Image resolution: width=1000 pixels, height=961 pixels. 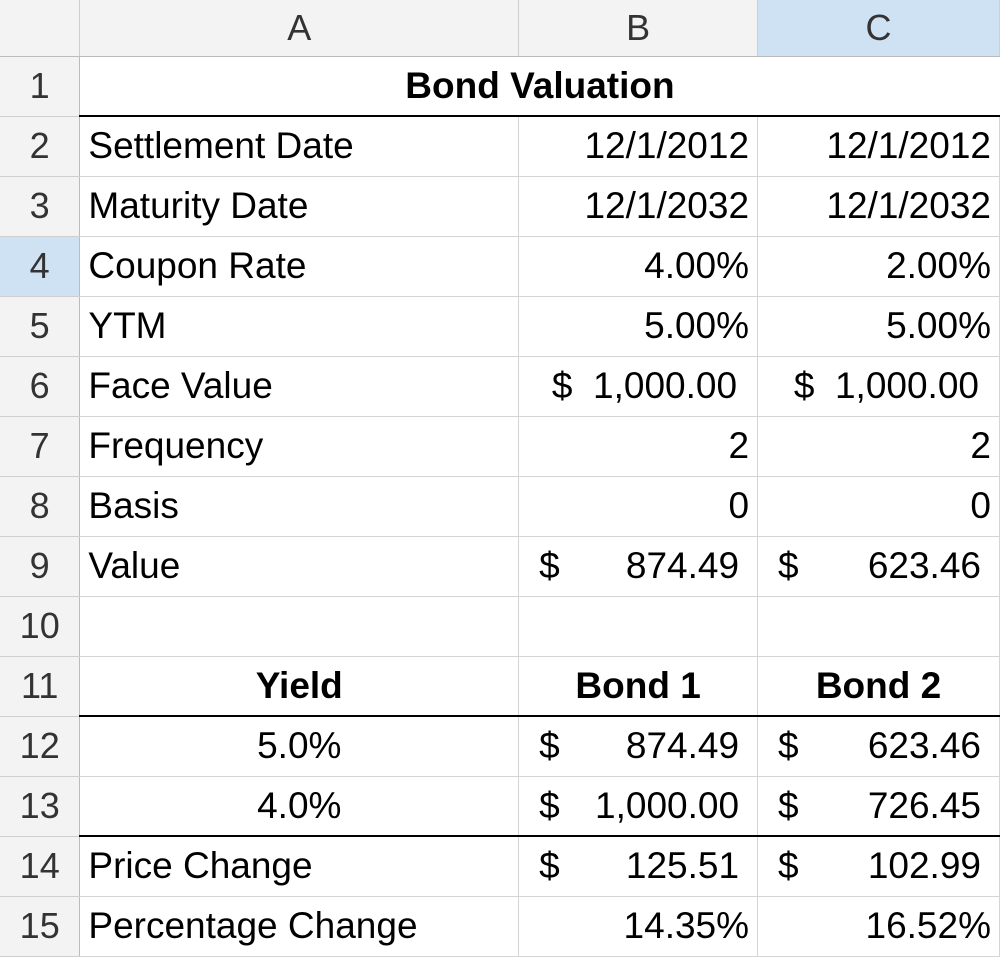 I want to click on sheet-row: 3 Maturity Date 12/1/2032 12/1/2032, so click(x=500, y=206).